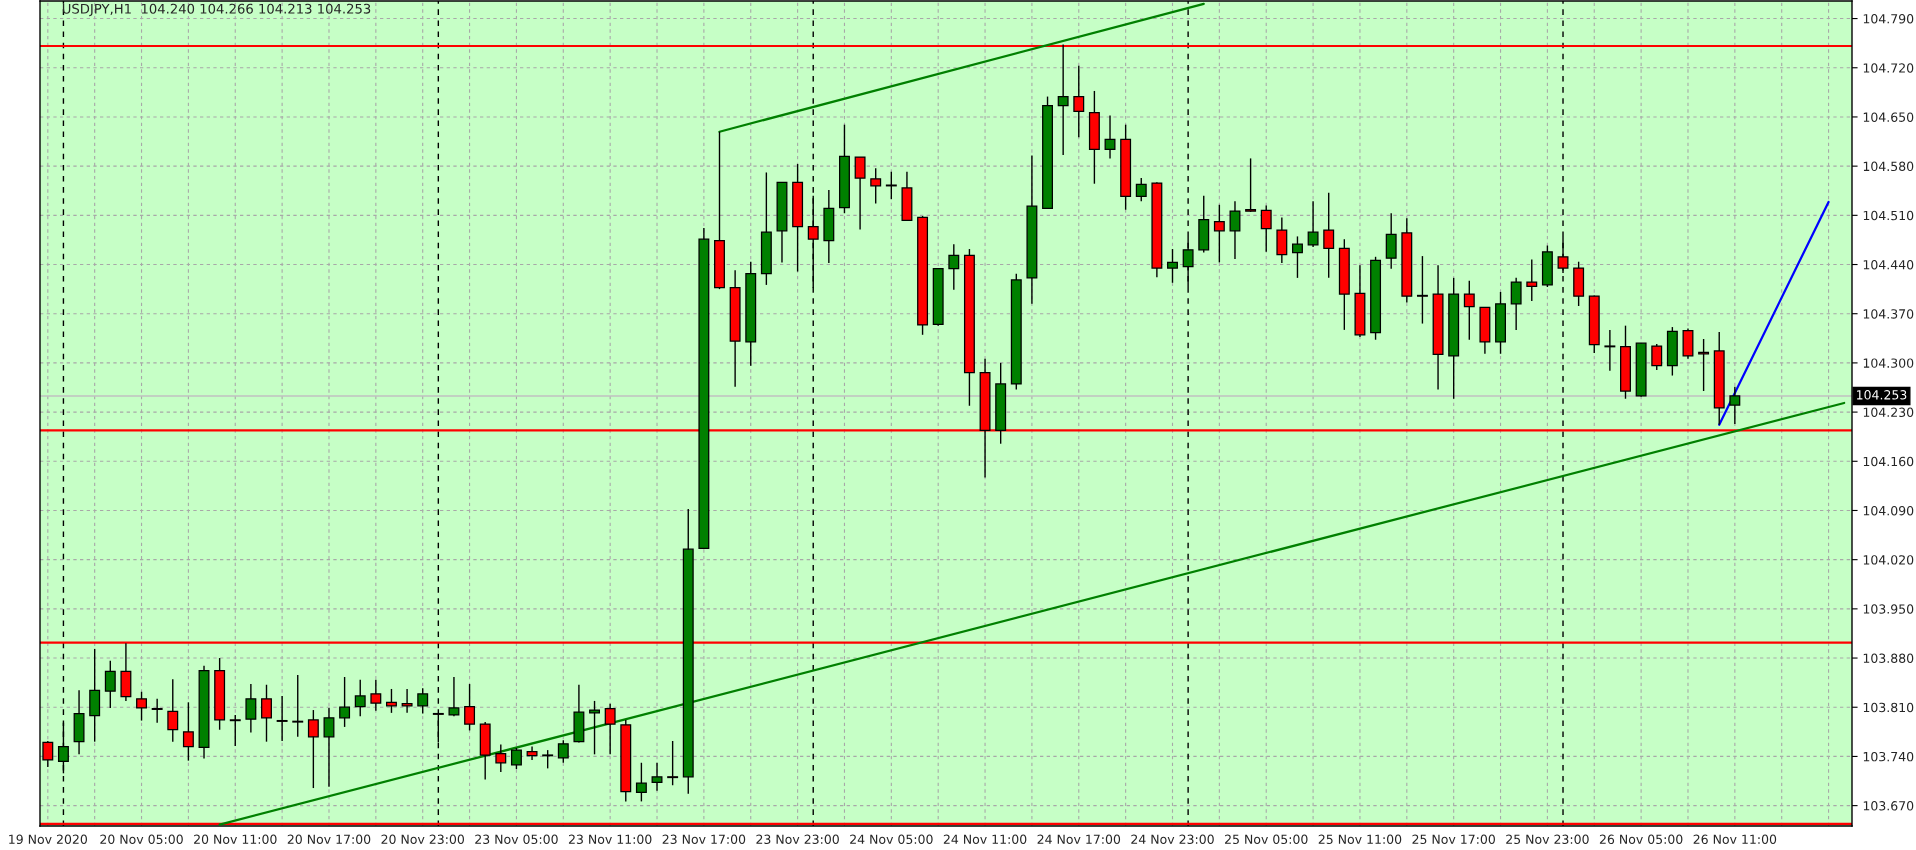 This screenshot has height=850, width=1916. What do you see at coordinates (1360, 839) in the screenshot?
I see `x-tick-label: 25 Nov 11:00` at bounding box center [1360, 839].